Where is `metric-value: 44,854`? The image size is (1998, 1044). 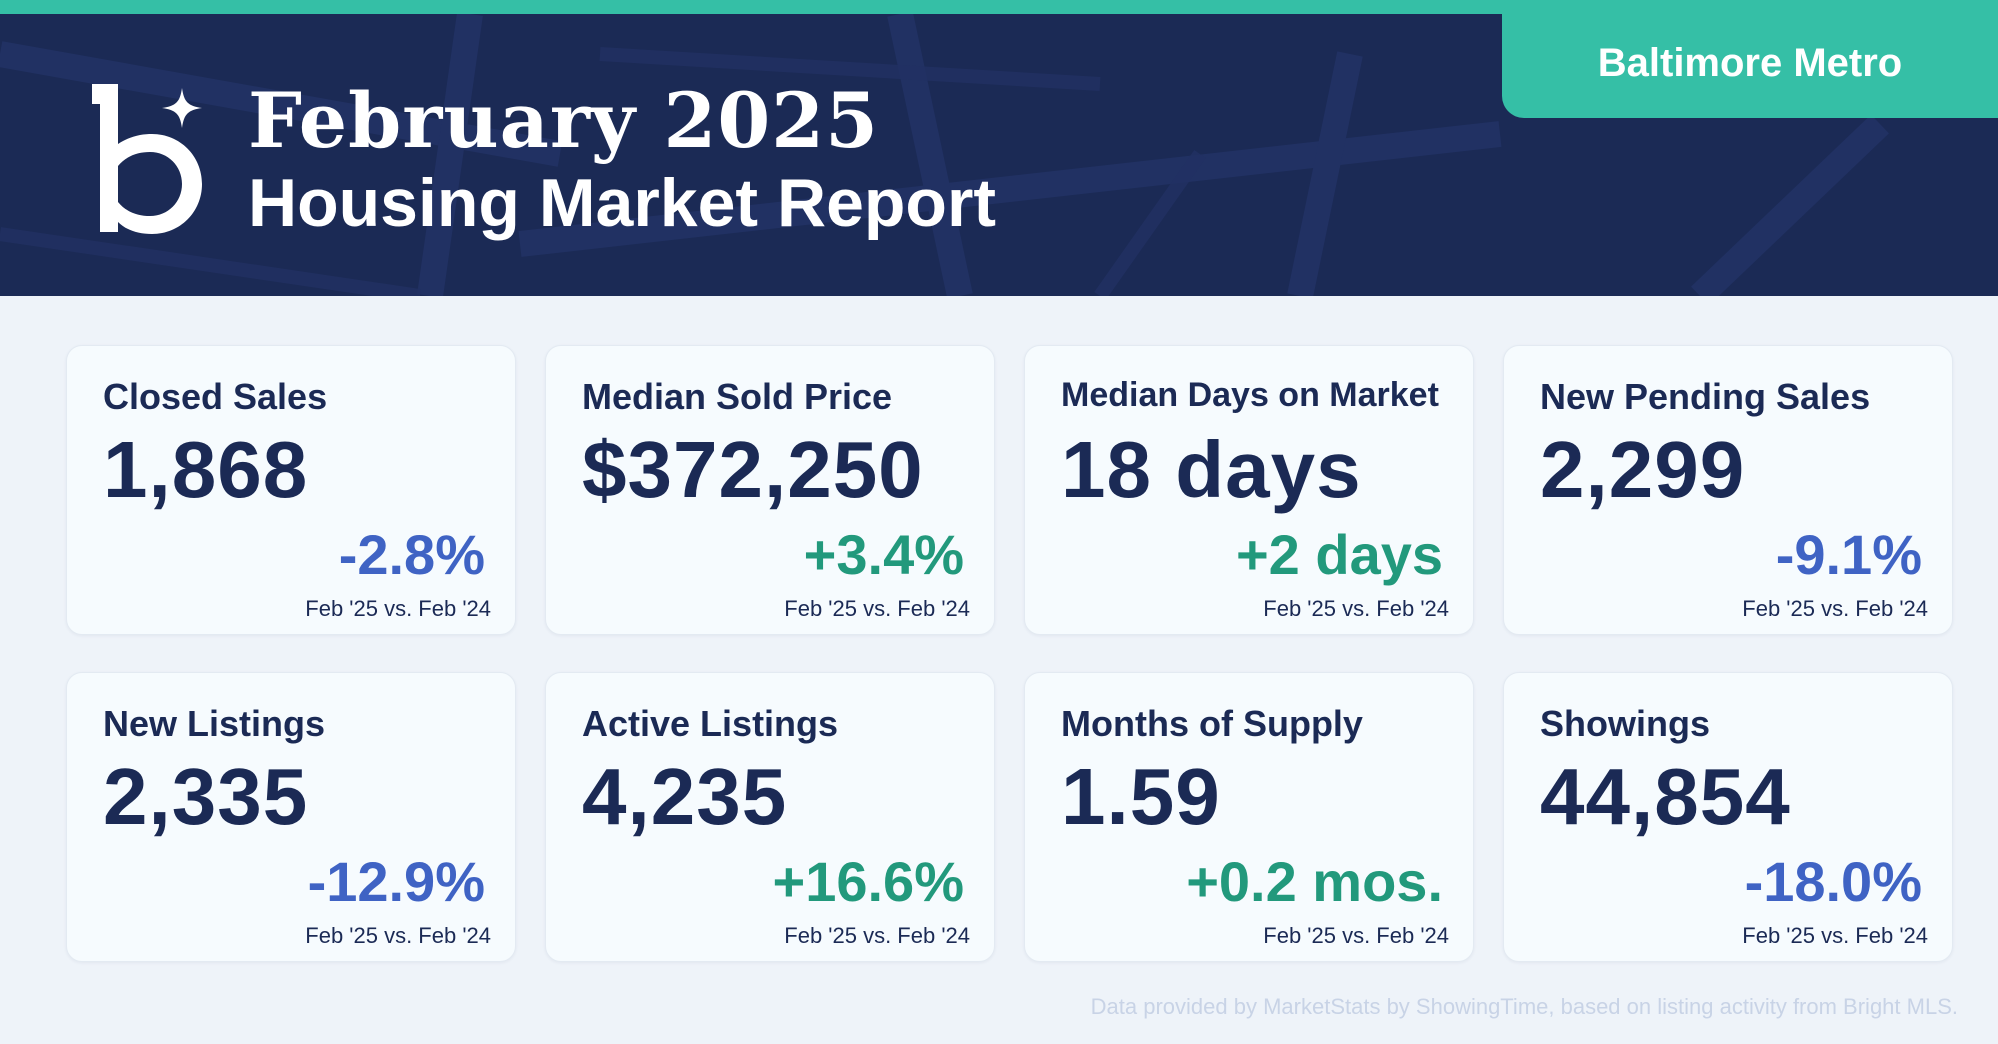
metric-value: 44,854 is located at coordinates (1665, 796).